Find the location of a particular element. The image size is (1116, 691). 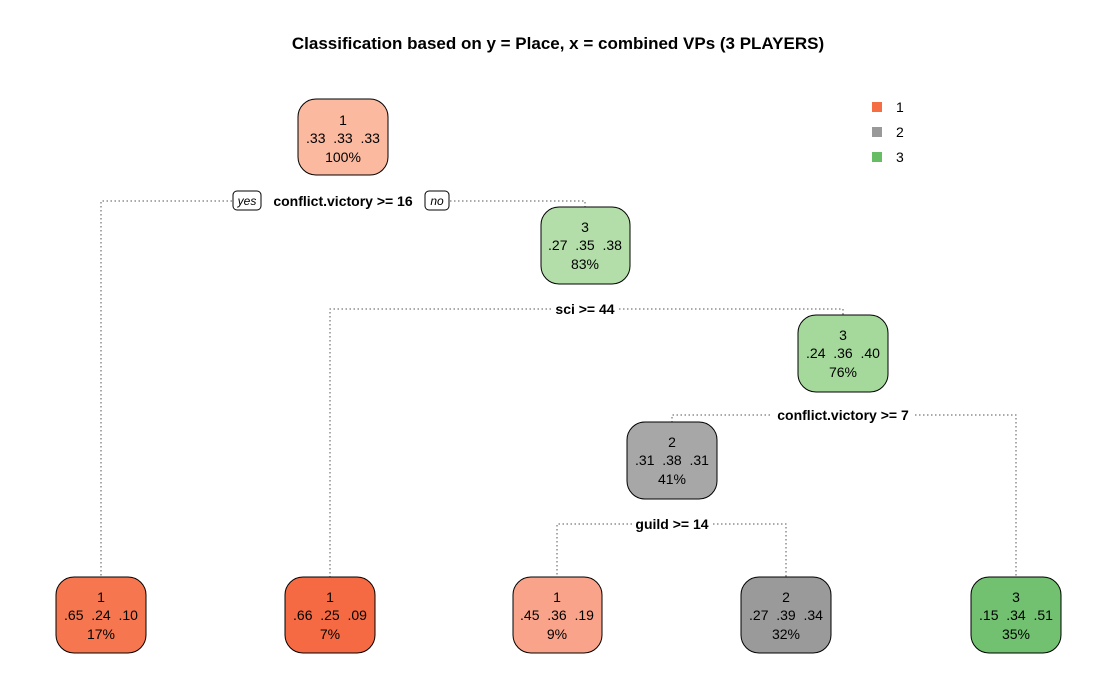

node-probabilities: .15 .34 .51 is located at coordinates (1016, 615).